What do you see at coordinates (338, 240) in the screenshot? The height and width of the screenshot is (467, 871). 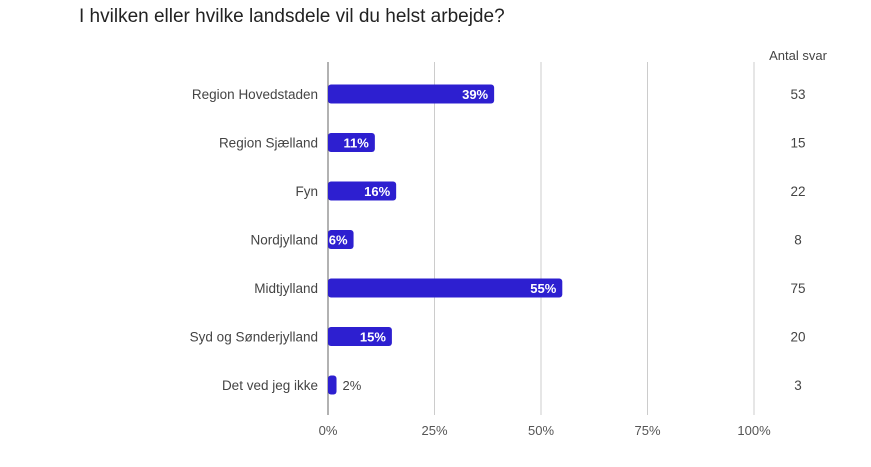 I see `bar-value-label: 6%` at bounding box center [338, 240].